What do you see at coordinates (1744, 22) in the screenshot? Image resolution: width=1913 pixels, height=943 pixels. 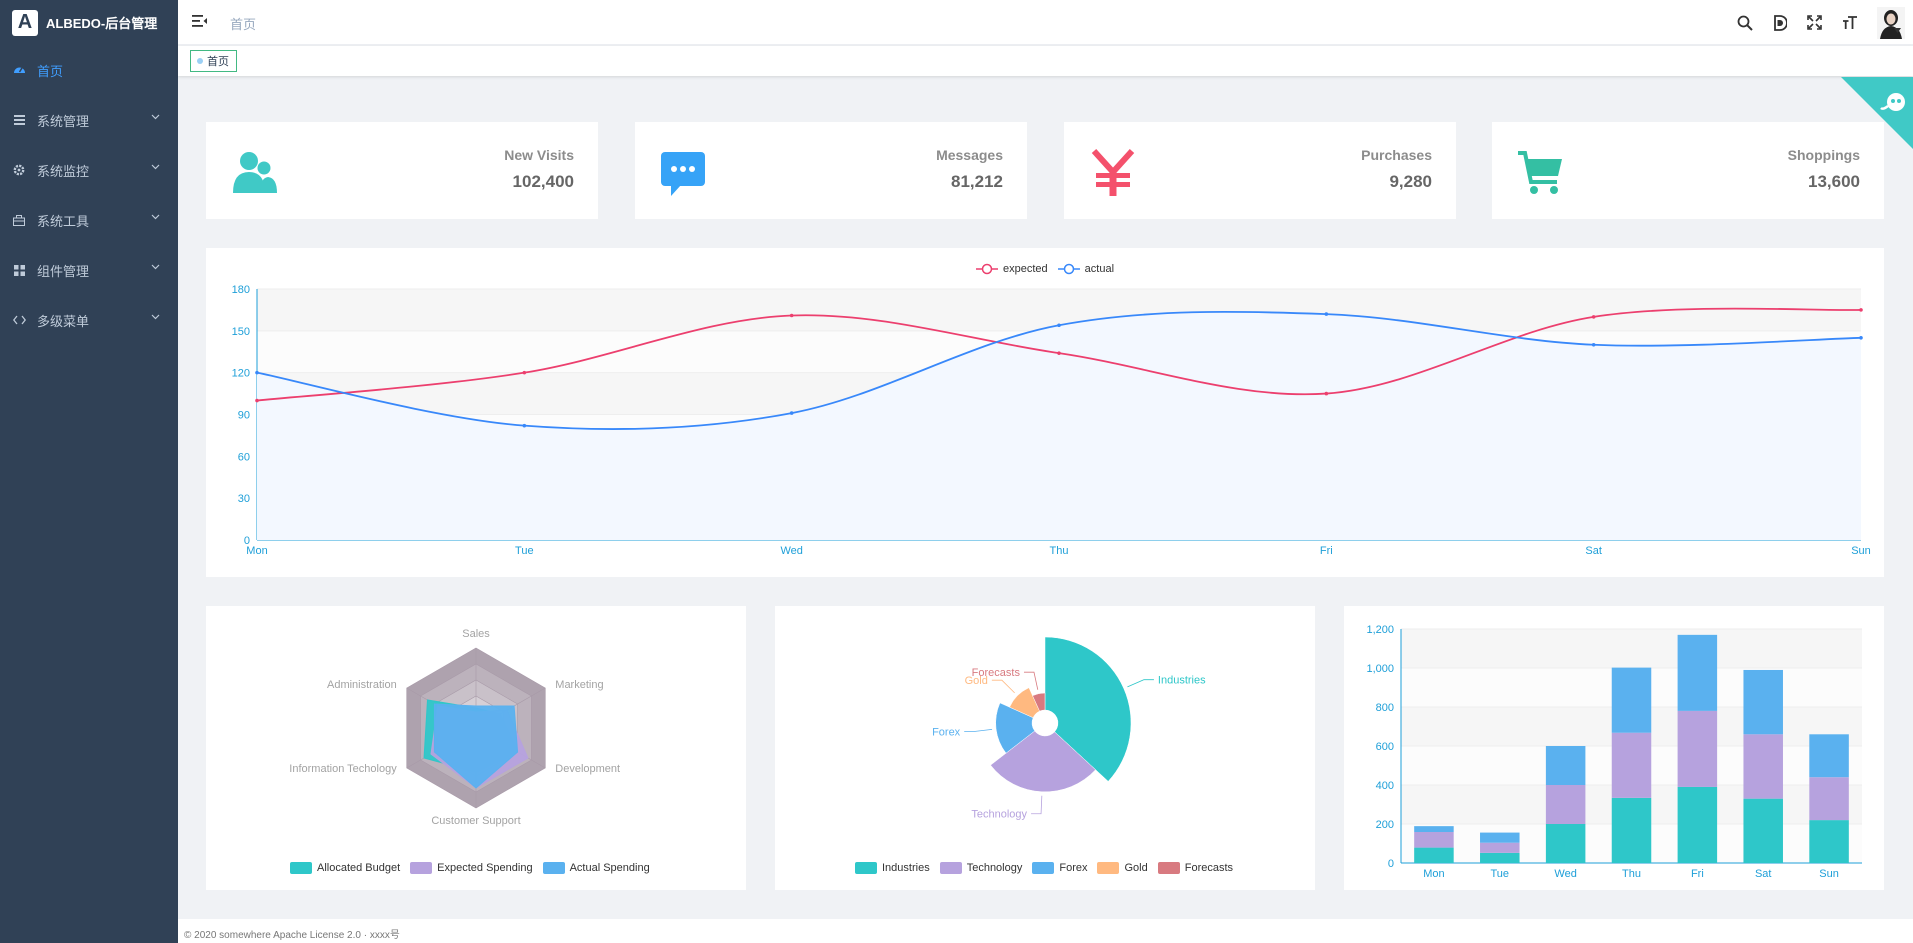 I see `search-icon` at bounding box center [1744, 22].